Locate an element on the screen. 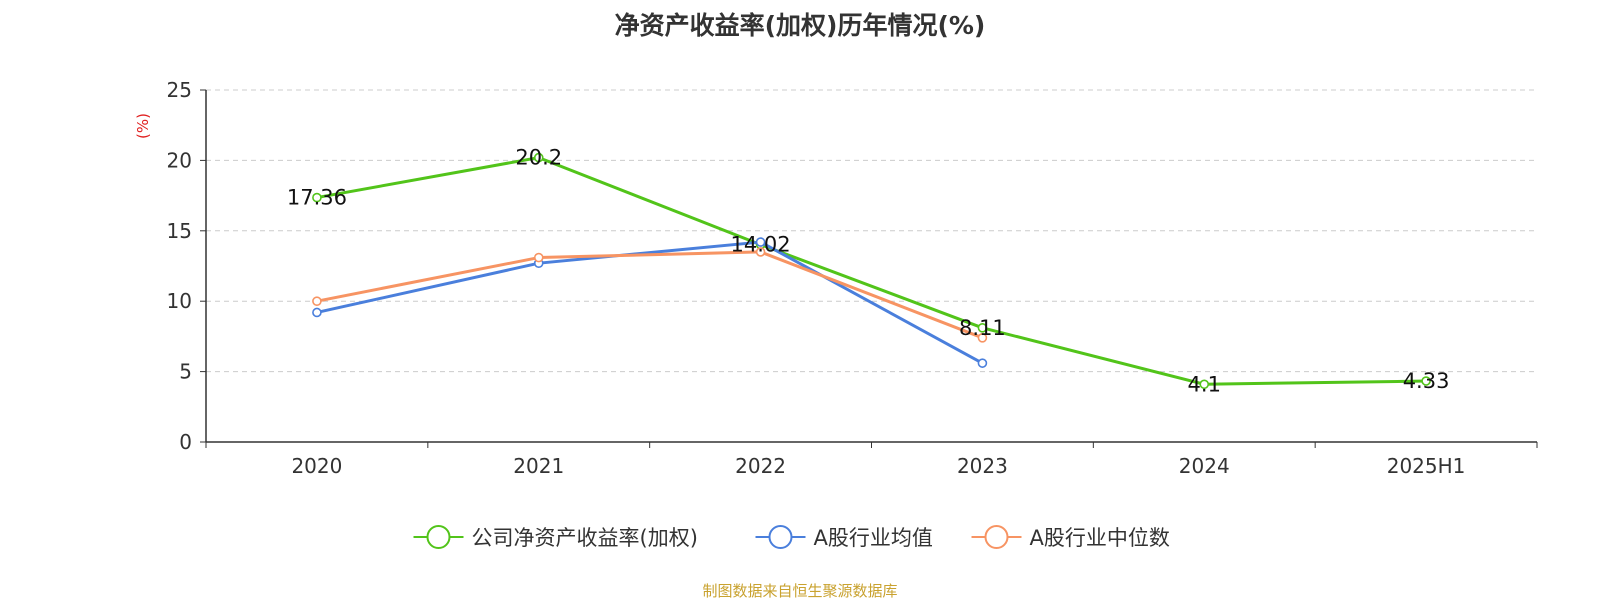 The image size is (1600, 601). x-tick-label: 2020 is located at coordinates (316, 466).